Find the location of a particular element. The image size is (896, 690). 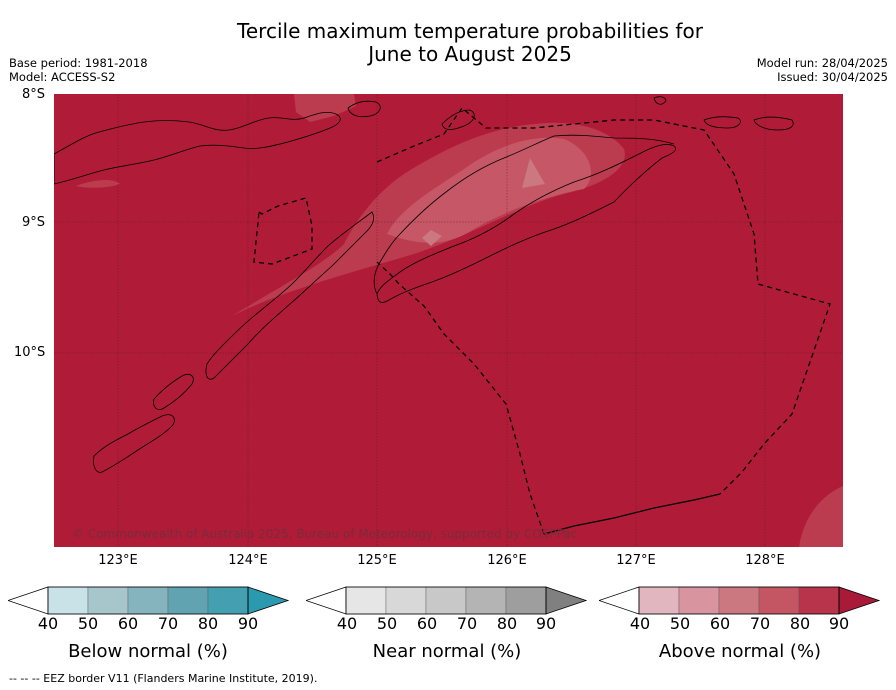

model-name: Model: ACCESS-S2 is located at coordinates (62, 77).